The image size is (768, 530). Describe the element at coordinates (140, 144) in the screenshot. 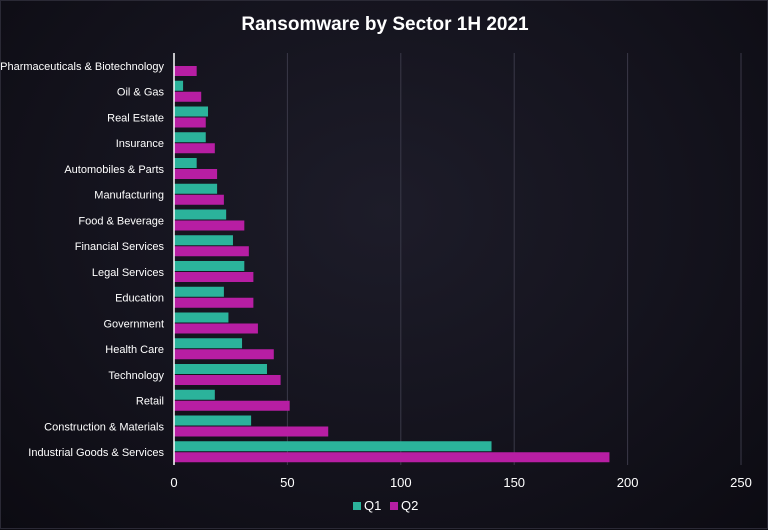

I see `category-label-3: Insurance` at that location.